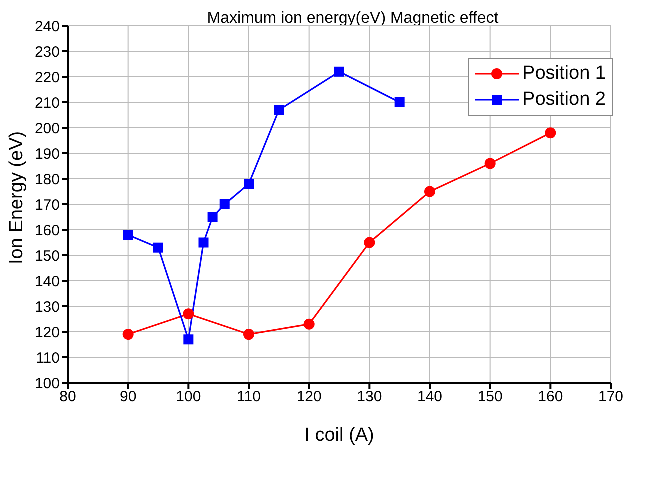 Image resolution: width=649 pixels, height=481 pixels. What do you see at coordinates (47, 129) in the screenshot?
I see `y-tick-label: 200` at bounding box center [47, 129].